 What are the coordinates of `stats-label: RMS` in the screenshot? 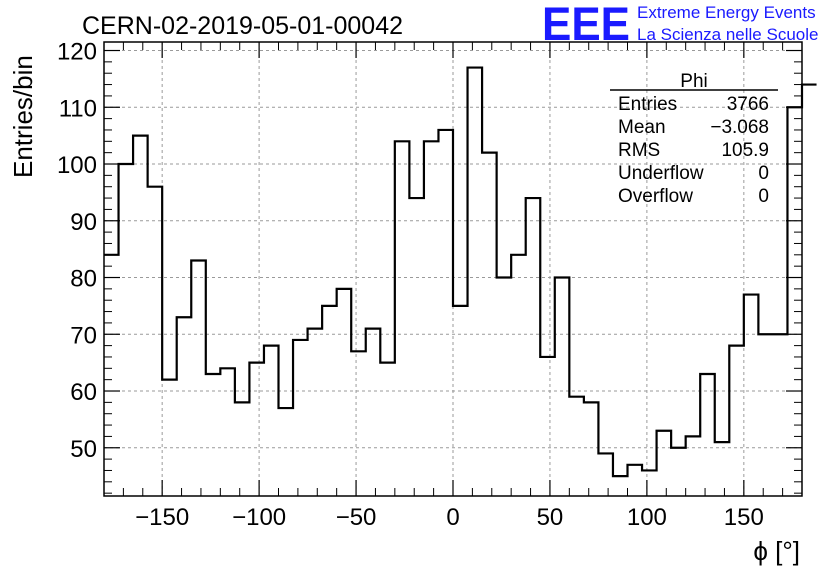 It's located at (639, 150).